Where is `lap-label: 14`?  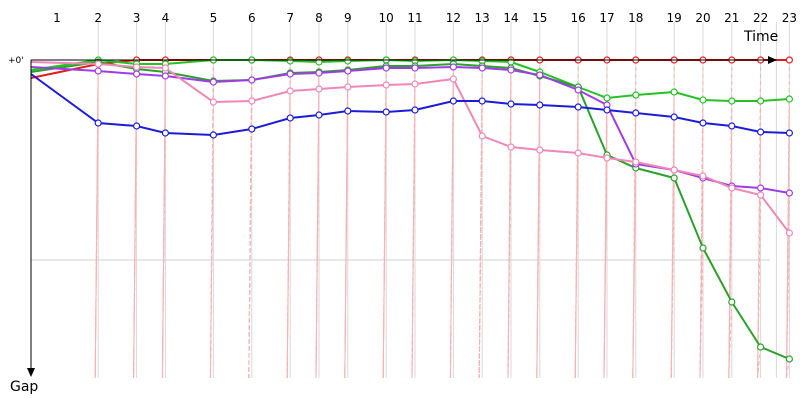 lap-label: 14 is located at coordinates (510, 18).